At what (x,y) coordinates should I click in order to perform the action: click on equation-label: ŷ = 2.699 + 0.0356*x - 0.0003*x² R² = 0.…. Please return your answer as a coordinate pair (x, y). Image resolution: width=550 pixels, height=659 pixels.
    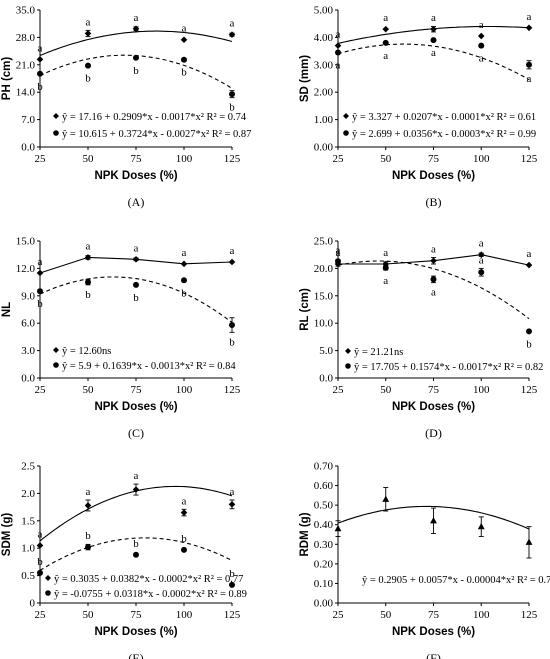
    Looking at the image, I should click on (444, 134).